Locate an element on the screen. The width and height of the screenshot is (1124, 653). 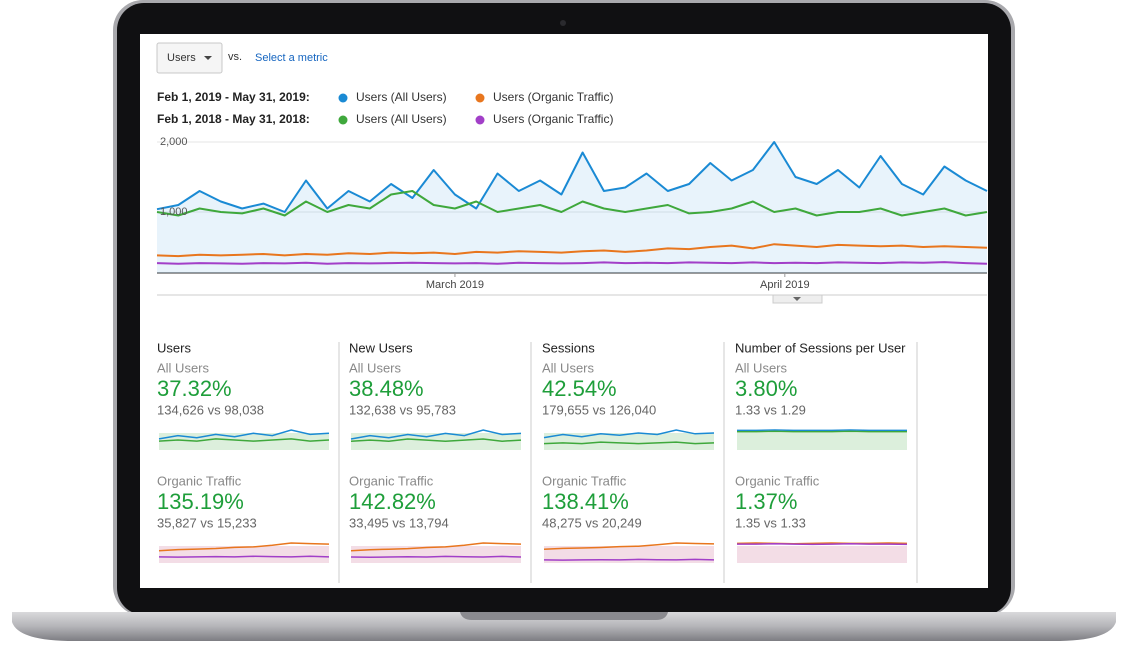
count-comparison: 33,495 vs 13,794 is located at coordinates (399, 522).